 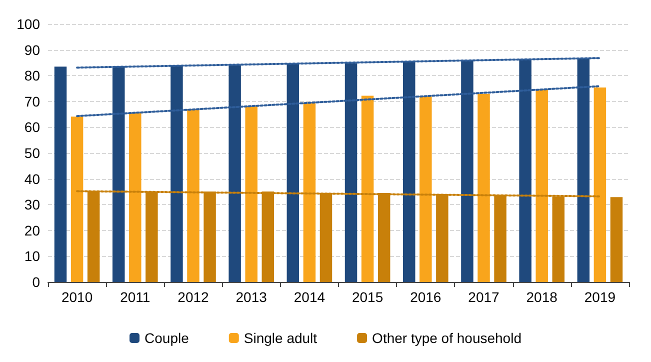 What do you see at coordinates (281, 338) in the screenshot?
I see `legend-label: Single adult` at bounding box center [281, 338].